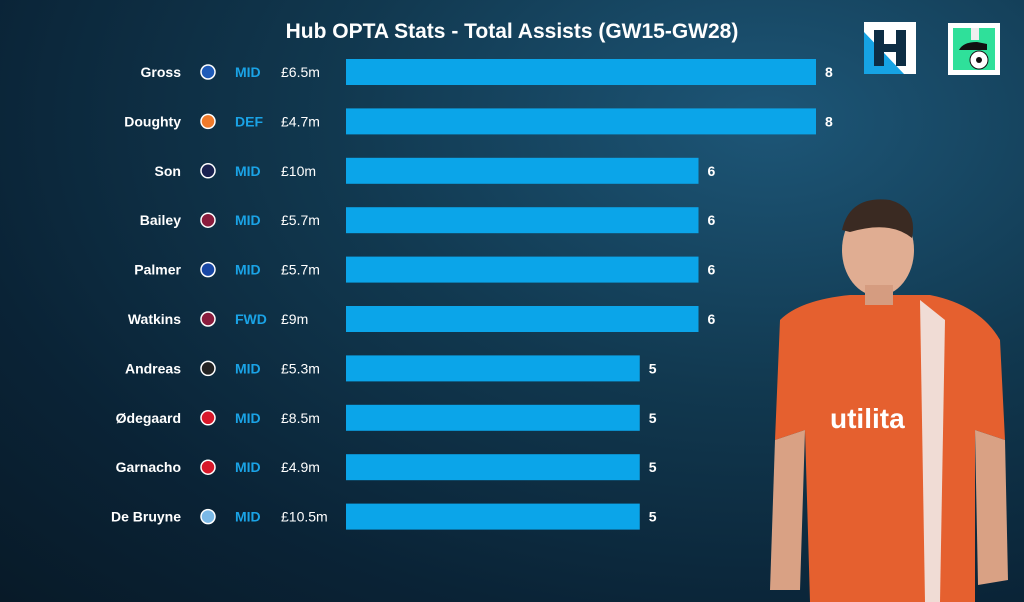 The height and width of the screenshot is (602, 1024). What do you see at coordinates (148, 467) in the screenshot?
I see `player-name-label: Garnacho` at bounding box center [148, 467].